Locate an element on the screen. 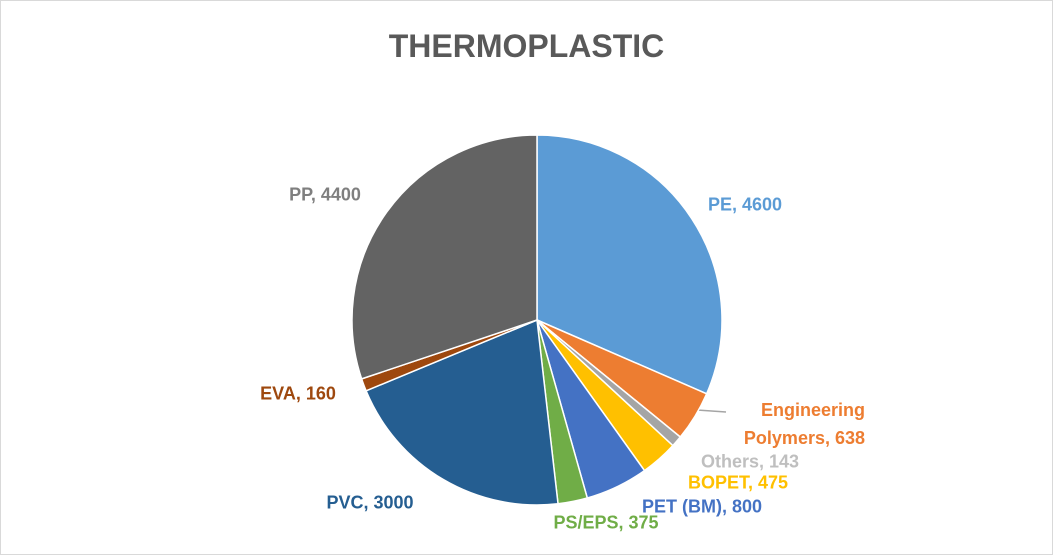  data-label: Others, 143 is located at coordinates (750, 461).